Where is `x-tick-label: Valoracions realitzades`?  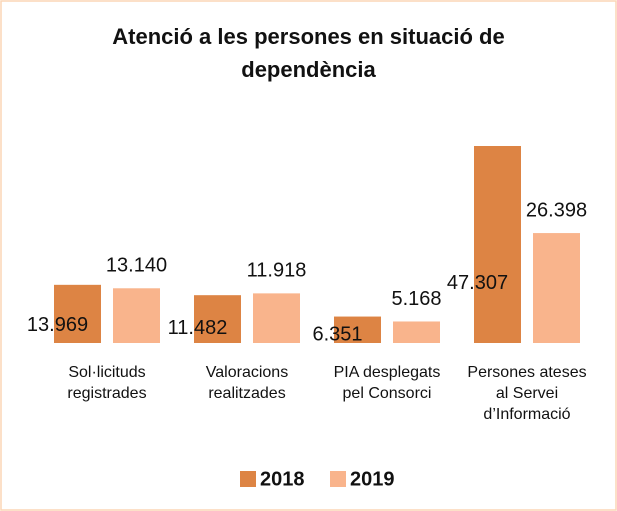
x-tick-label: Valoracions realitzades is located at coordinates (247, 383).